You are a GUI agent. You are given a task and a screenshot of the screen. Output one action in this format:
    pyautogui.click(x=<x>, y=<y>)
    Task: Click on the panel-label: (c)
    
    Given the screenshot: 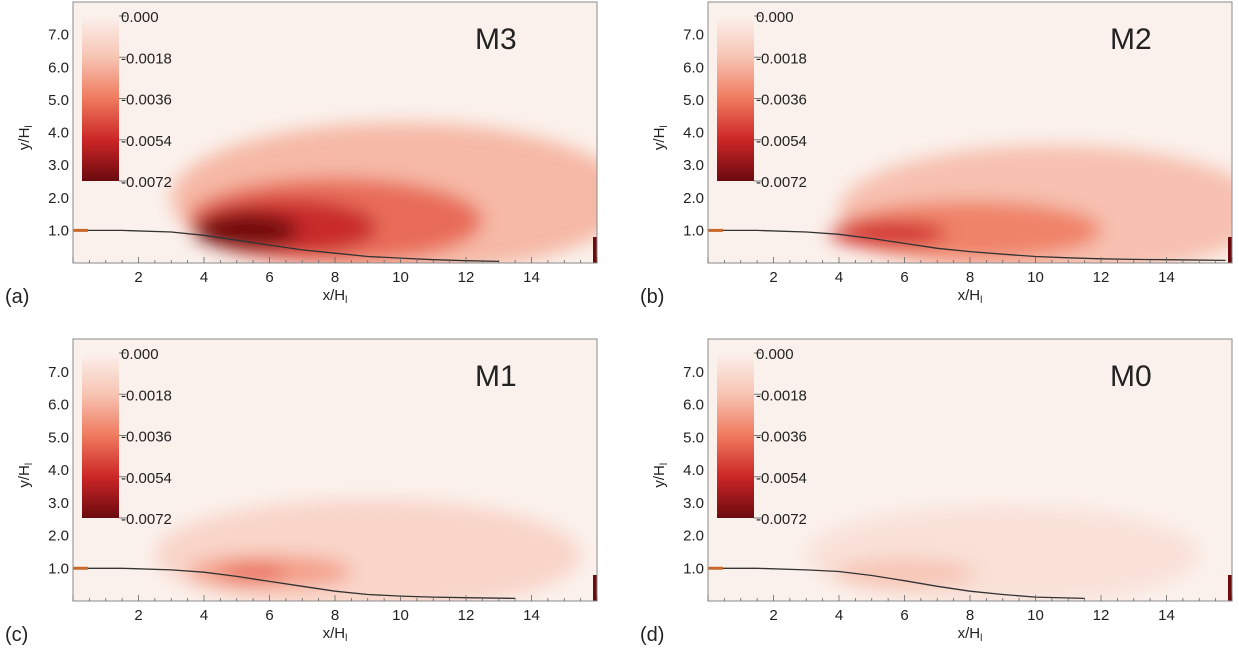 What is the action you would take?
    pyautogui.click(x=16, y=635)
    